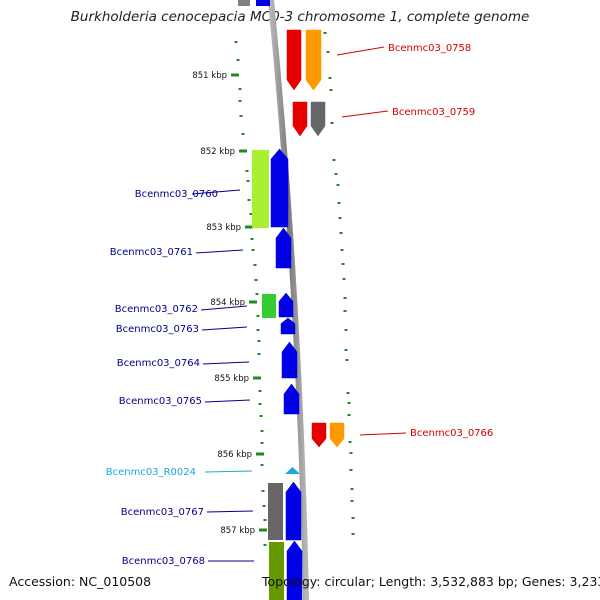  I want to click on gene-label: Bcenmc03_0761, so click(151, 252).